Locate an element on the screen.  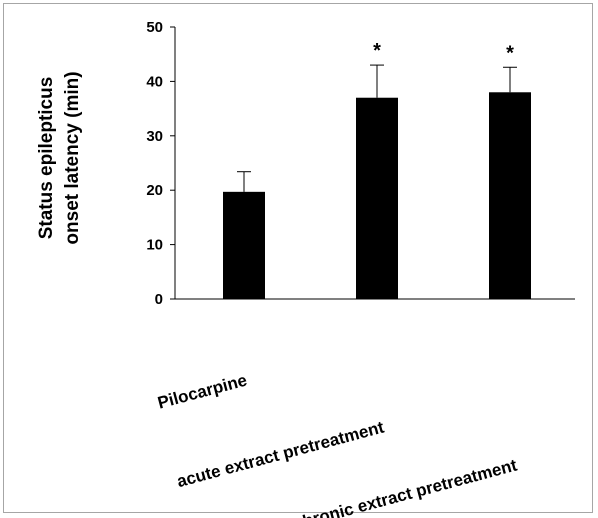
y-tick-label: 50 is located at coordinates (154, 27).